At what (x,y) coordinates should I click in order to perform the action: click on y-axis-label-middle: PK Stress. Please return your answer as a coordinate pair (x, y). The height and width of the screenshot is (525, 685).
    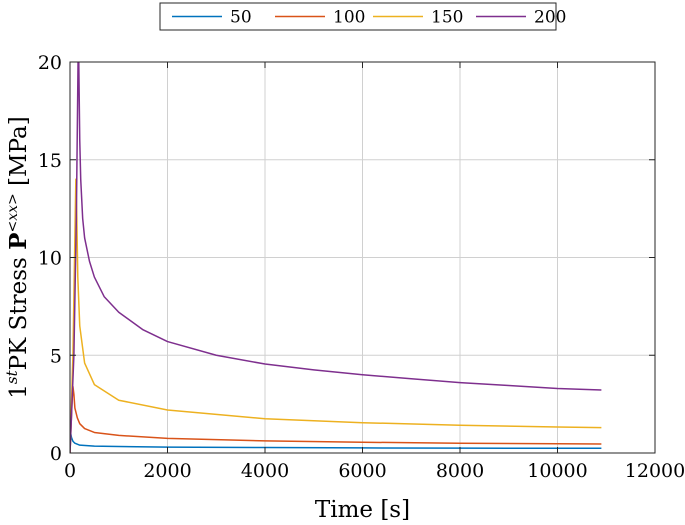
    Looking at the image, I should click on (19, 310).